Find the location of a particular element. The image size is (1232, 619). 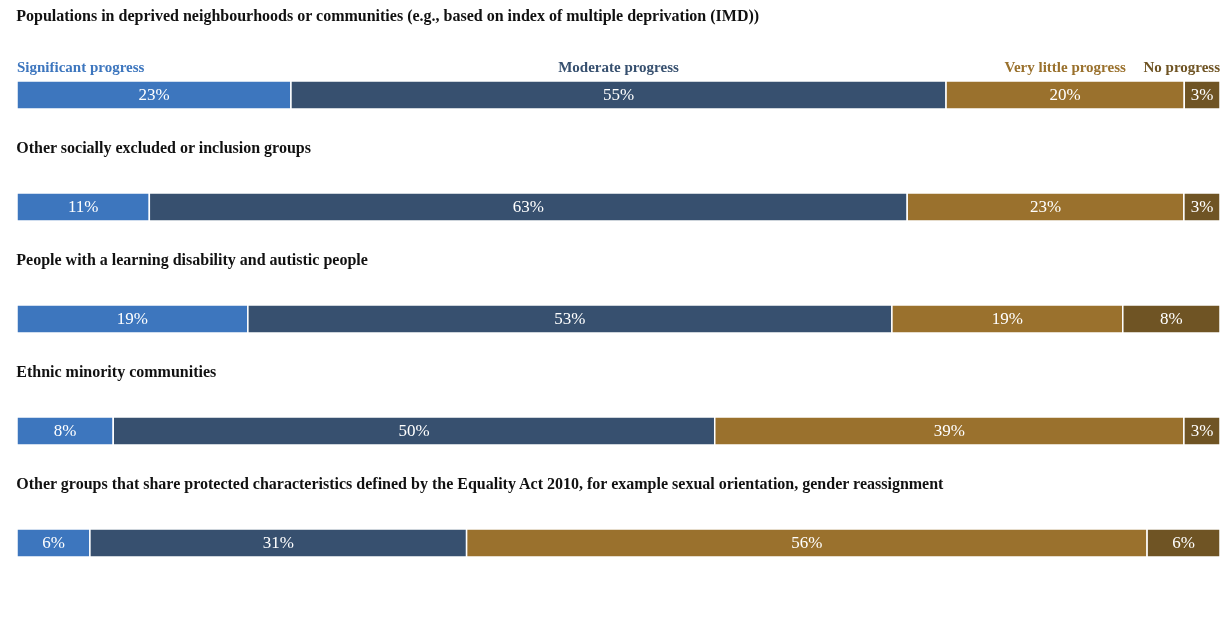

data-label: 39% is located at coordinates (949, 430).